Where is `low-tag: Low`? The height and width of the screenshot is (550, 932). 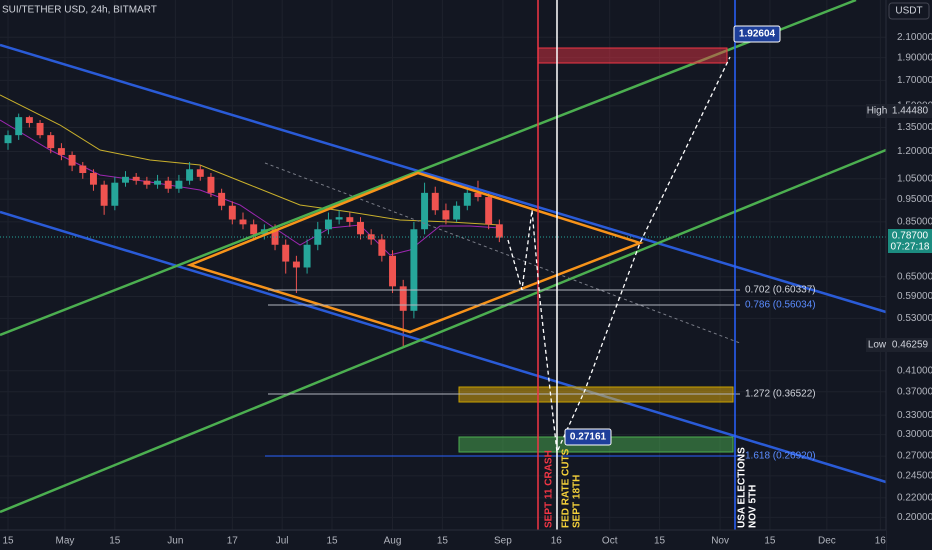
low-tag: Low is located at coordinates (877, 345).